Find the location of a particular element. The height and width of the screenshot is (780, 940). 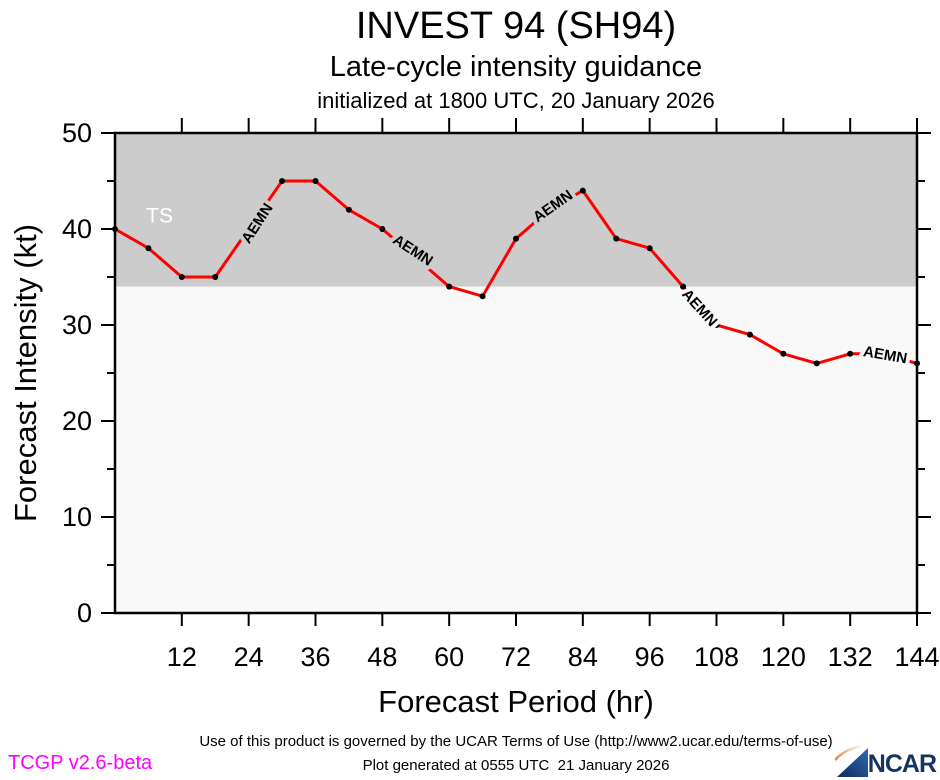

x-tick-label: 84 is located at coordinates (583, 657).